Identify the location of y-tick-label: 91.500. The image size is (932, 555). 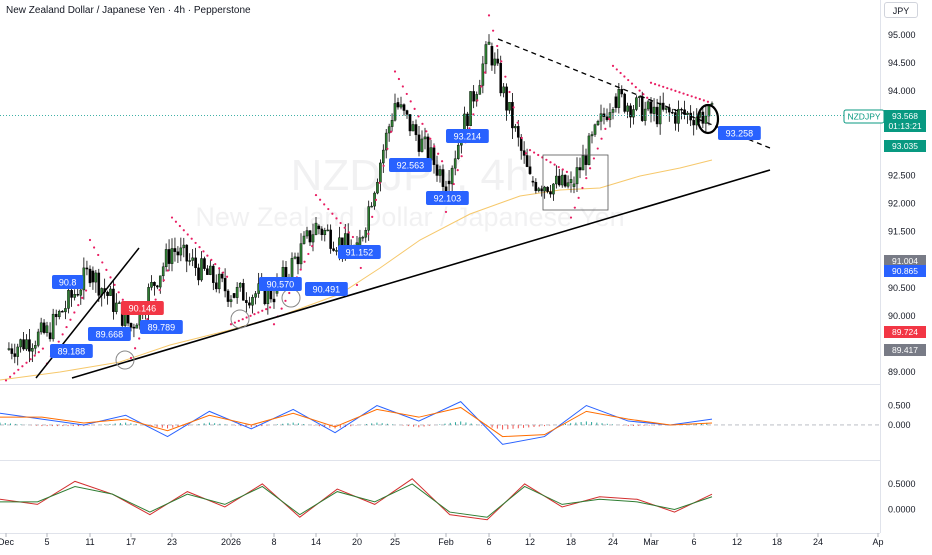
(902, 232).